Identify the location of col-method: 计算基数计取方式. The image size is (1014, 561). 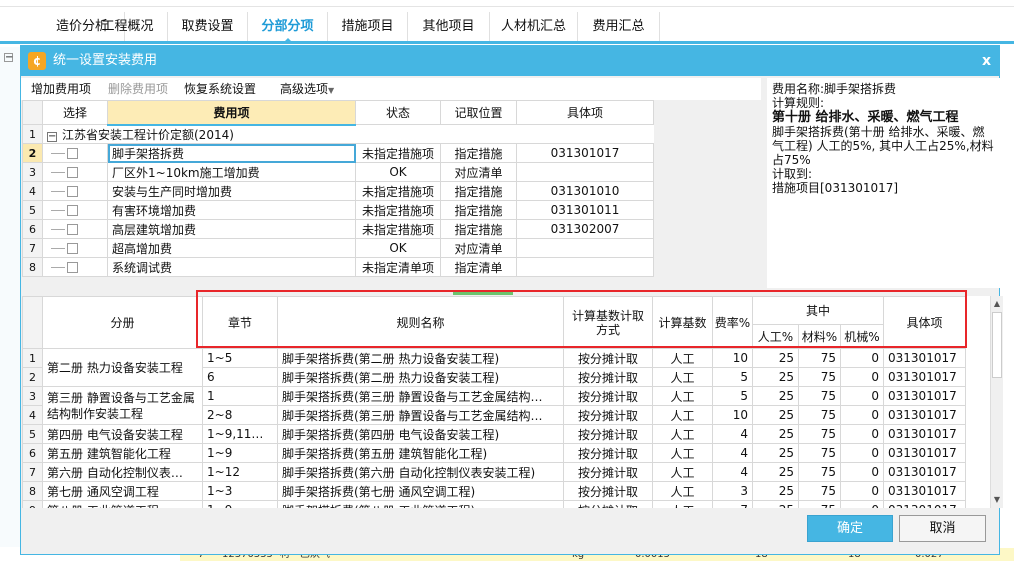
(608, 322).